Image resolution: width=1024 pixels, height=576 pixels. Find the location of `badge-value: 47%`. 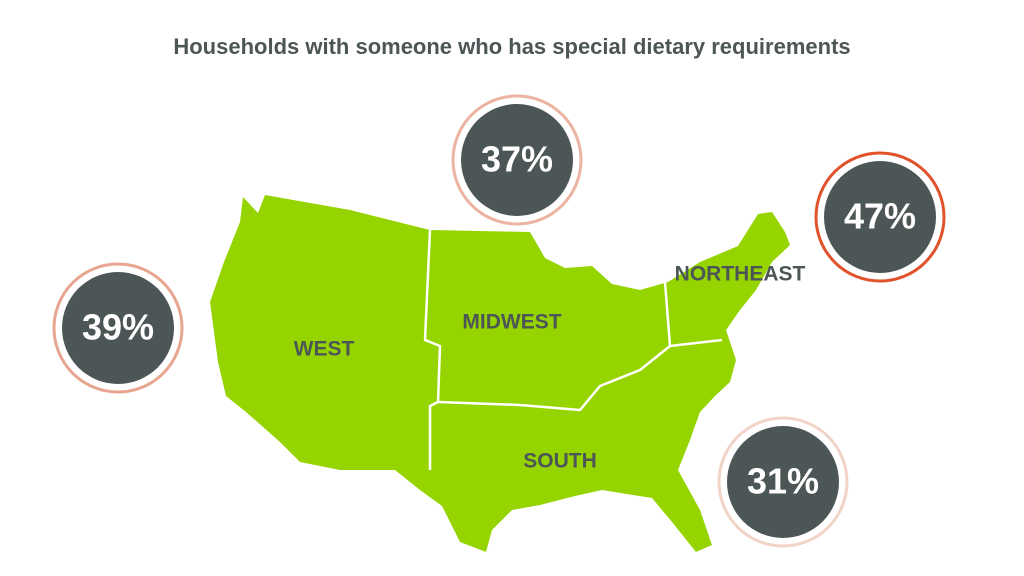

badge-value: 47% is located at coordinates (880, 216).